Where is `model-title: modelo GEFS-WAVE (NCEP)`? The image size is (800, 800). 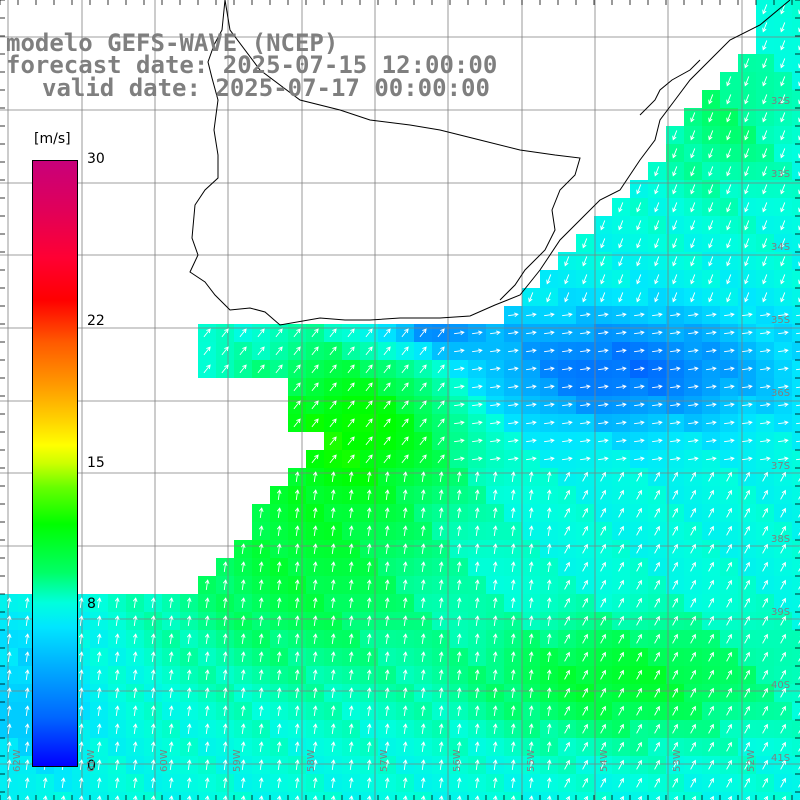
model-title: modelo GEFS-WAVE (NCEP) is located at coordinates (172, 43).